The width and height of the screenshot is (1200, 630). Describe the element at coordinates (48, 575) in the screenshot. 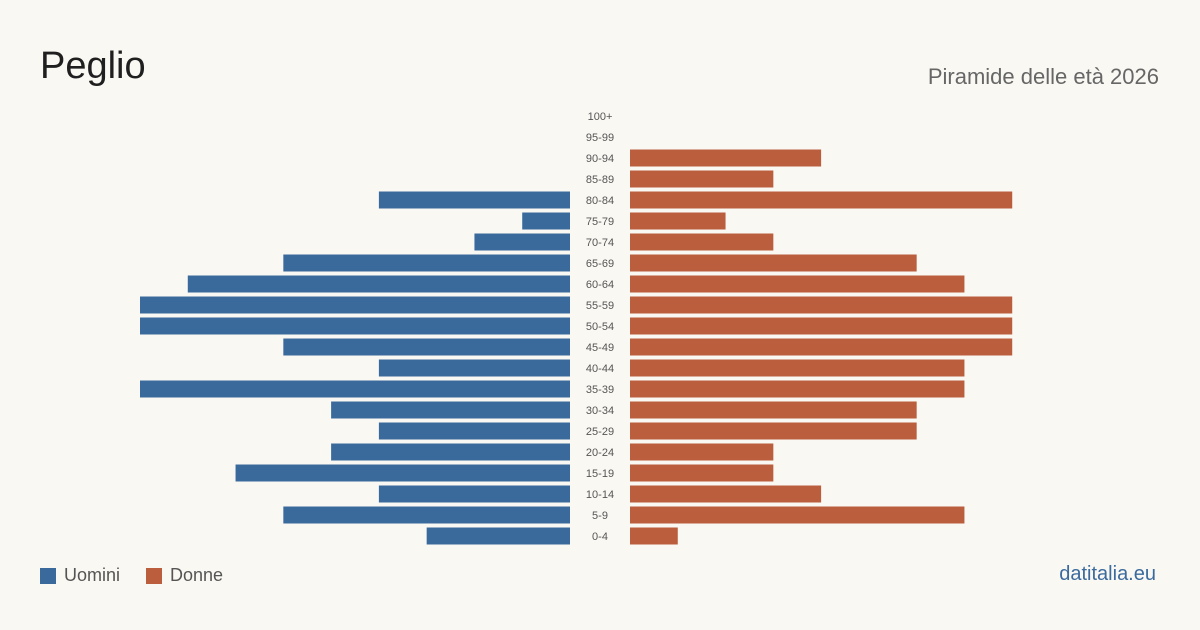

I see `legend-swatch-men` at that location.